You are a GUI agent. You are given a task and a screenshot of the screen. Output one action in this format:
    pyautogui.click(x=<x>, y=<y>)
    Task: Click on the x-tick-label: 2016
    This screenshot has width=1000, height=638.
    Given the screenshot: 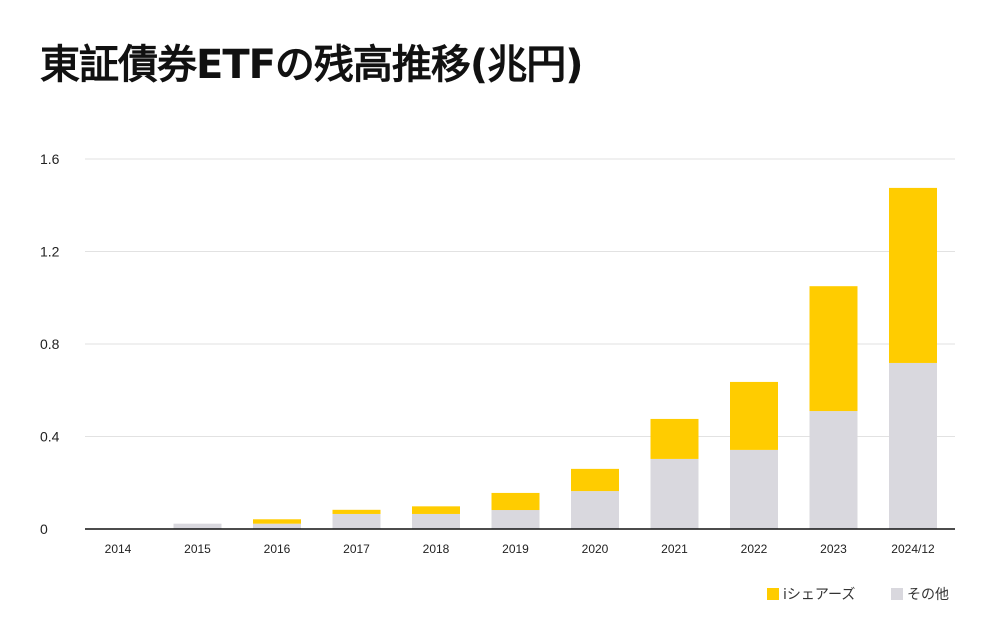 What is the action you would take?
    pyautogui.click(x=277, y=549)
    